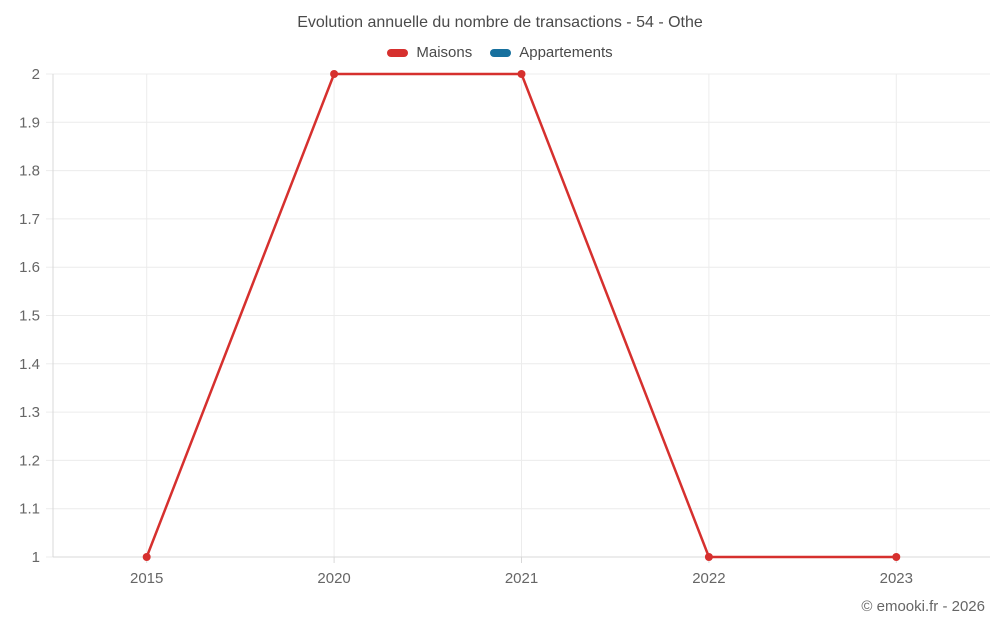 Image resolution: width=1000 pixels, height=625 pixels. Describe the element at coordinates (29, 509) in the screenshot. I see `y-axis-label: 1.1` at that location.